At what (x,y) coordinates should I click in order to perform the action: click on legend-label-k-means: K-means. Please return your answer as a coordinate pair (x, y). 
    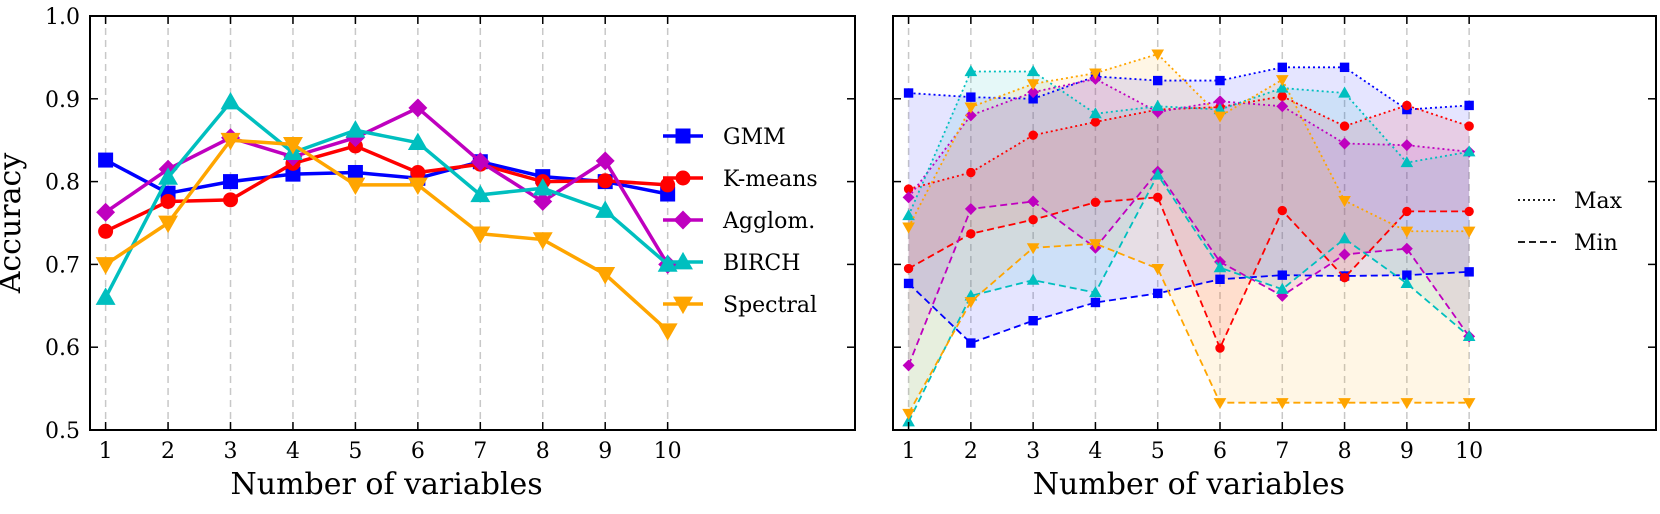
    Looking at the image, I should click on (770, 179).